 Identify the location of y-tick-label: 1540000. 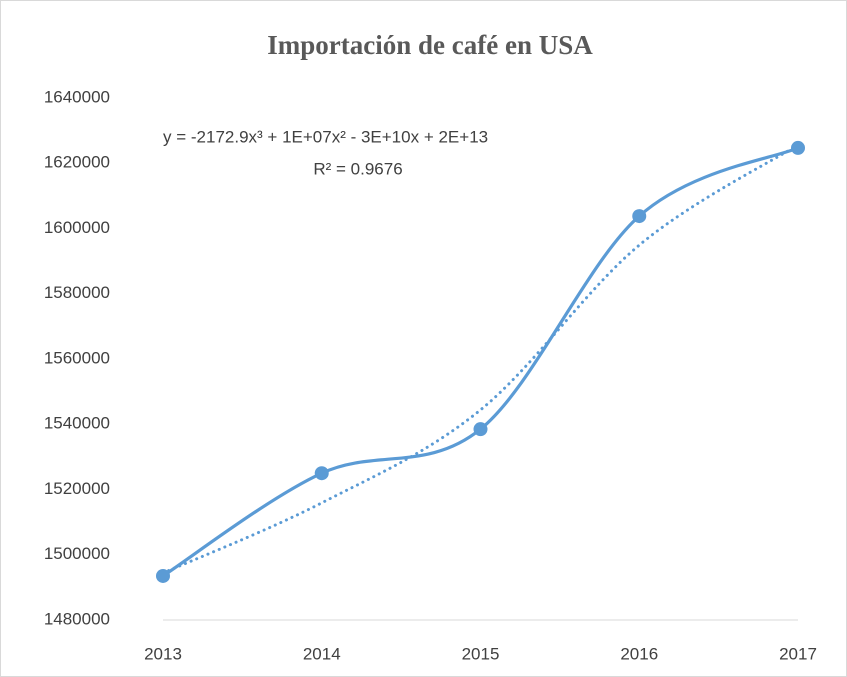
(77, 423).